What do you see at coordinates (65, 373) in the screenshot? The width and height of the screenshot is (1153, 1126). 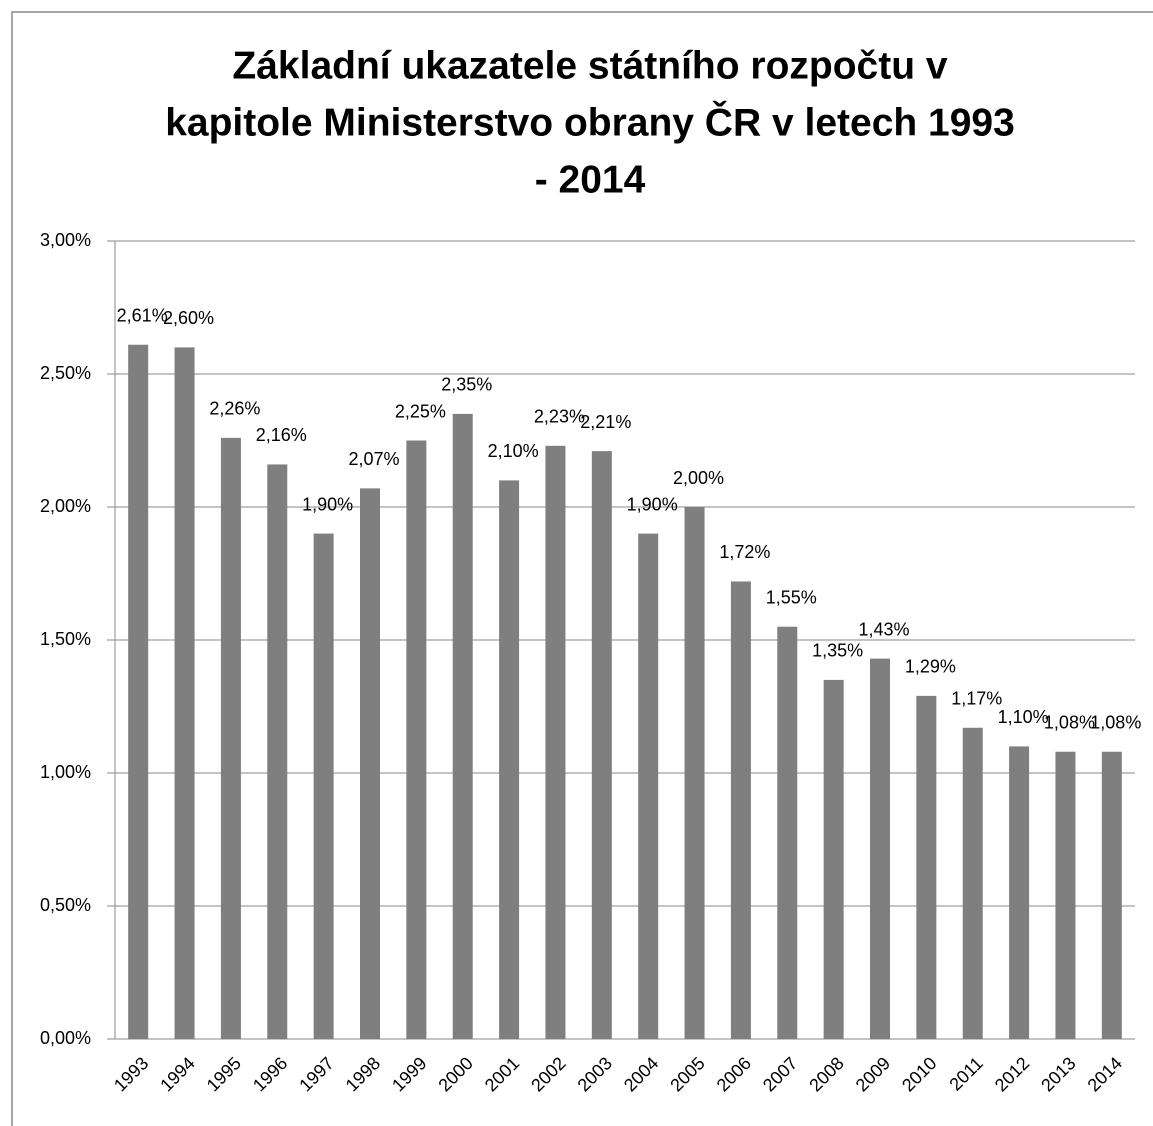 I see `y-tick-label: 2,50%` at bounding box center [65, 373].